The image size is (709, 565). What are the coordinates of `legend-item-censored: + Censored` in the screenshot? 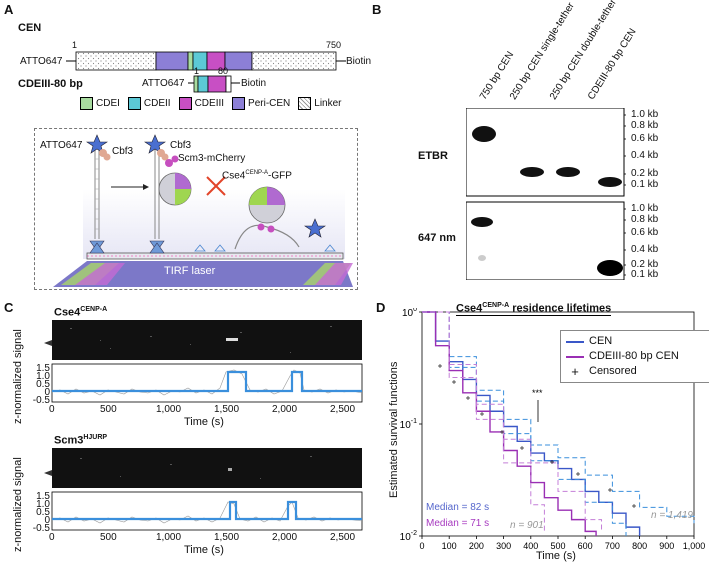 It's located at (636, 371).